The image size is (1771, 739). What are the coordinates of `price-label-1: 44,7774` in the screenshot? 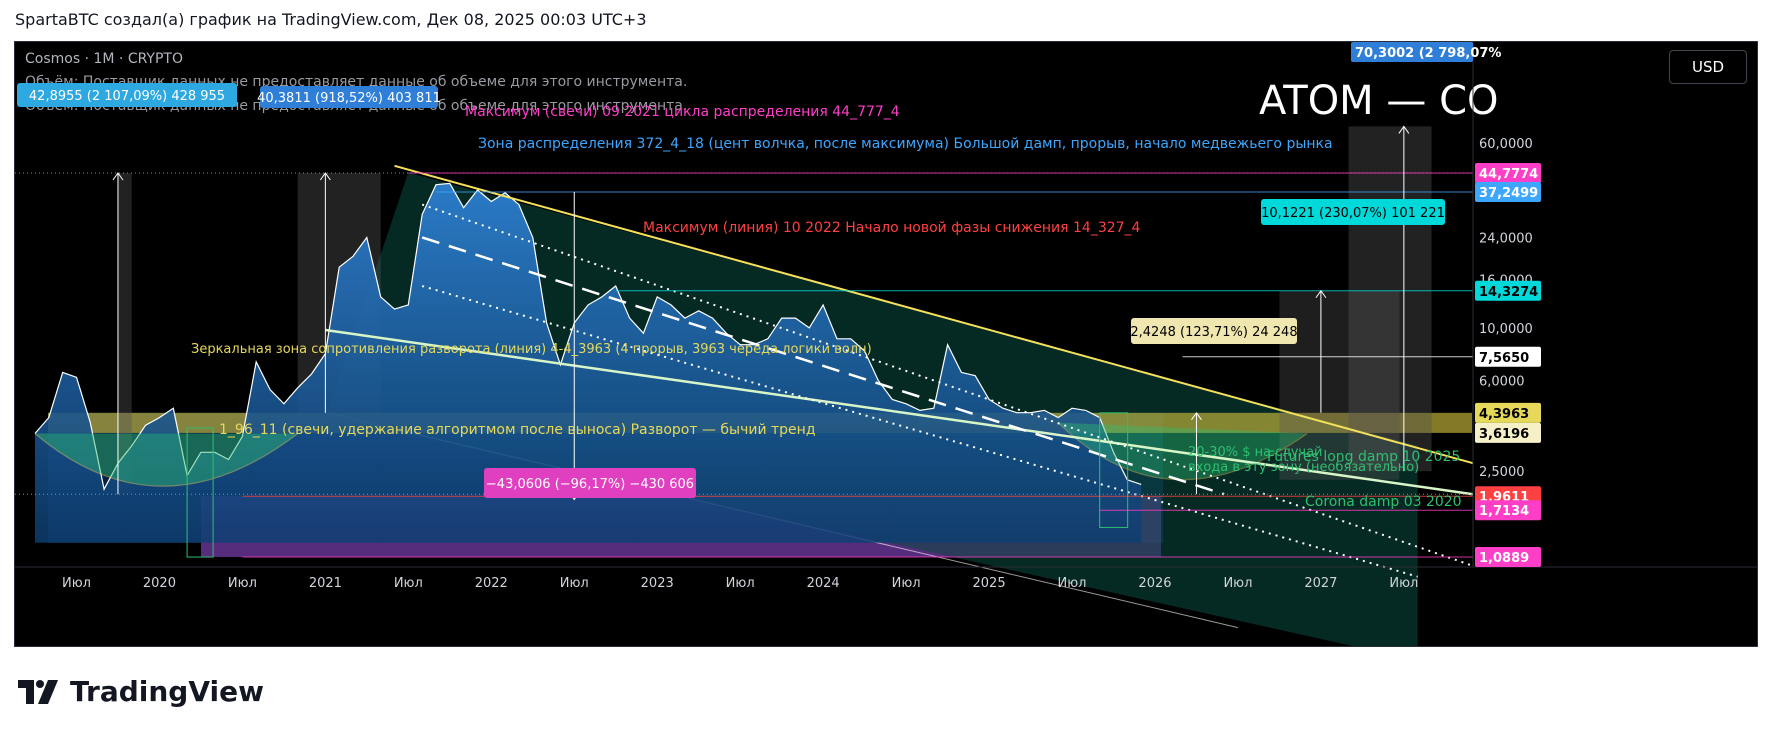 It's located at (1508, 174).